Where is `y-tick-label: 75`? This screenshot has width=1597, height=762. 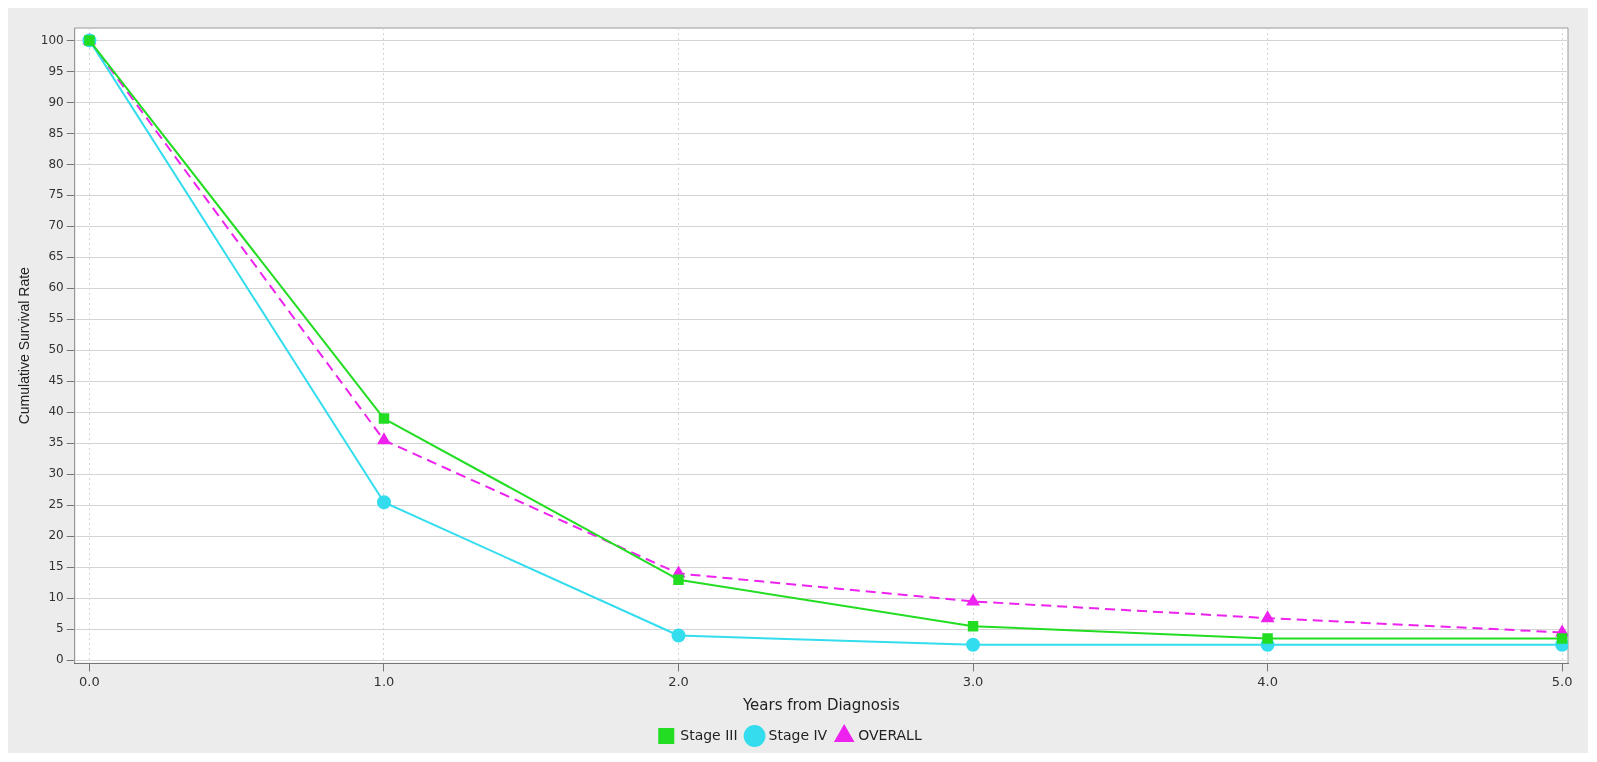
y-tick-label: 75 is located at coordinates (56, 194).